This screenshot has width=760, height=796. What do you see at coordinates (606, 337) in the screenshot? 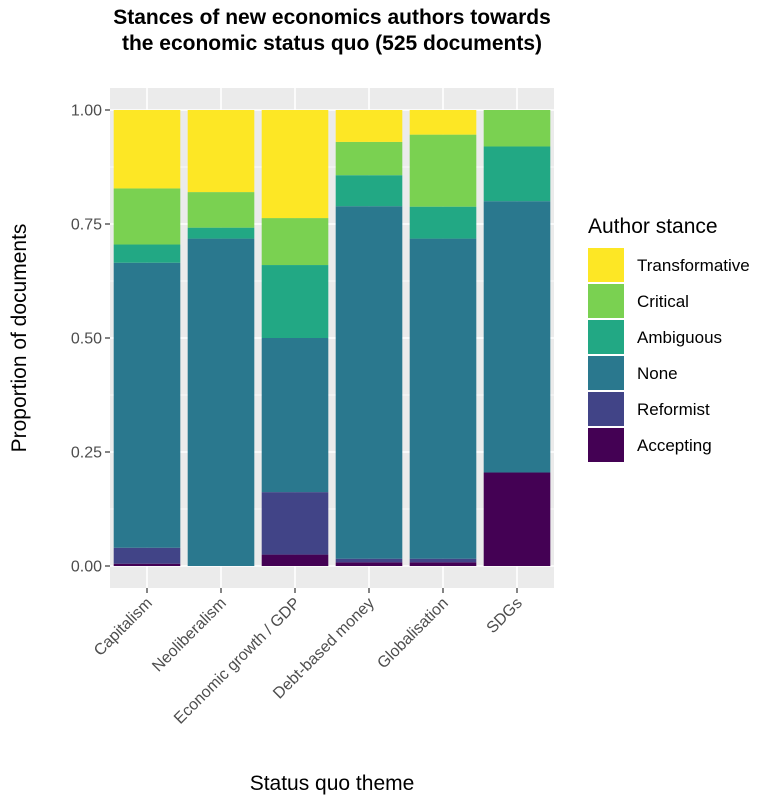
I see `legend-swatch-ambiguous` at bounding box center [606, 337].